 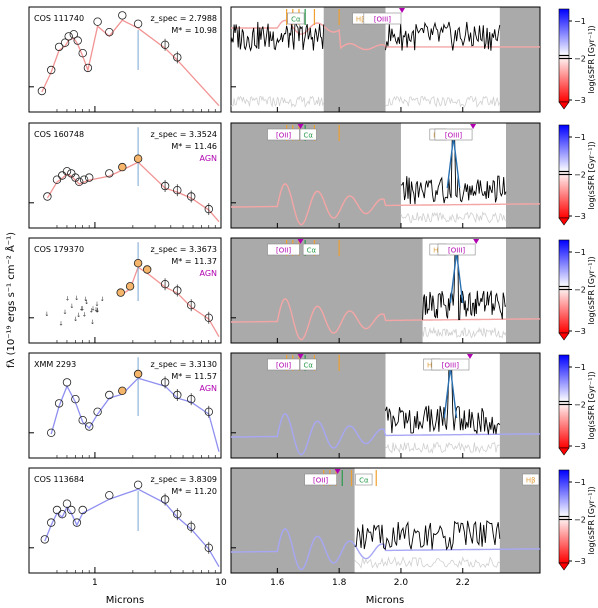 What do you see at coordinates (135, 414) in the screenshot?
I see `sed-model-curve` at bounding box center [135, 414].